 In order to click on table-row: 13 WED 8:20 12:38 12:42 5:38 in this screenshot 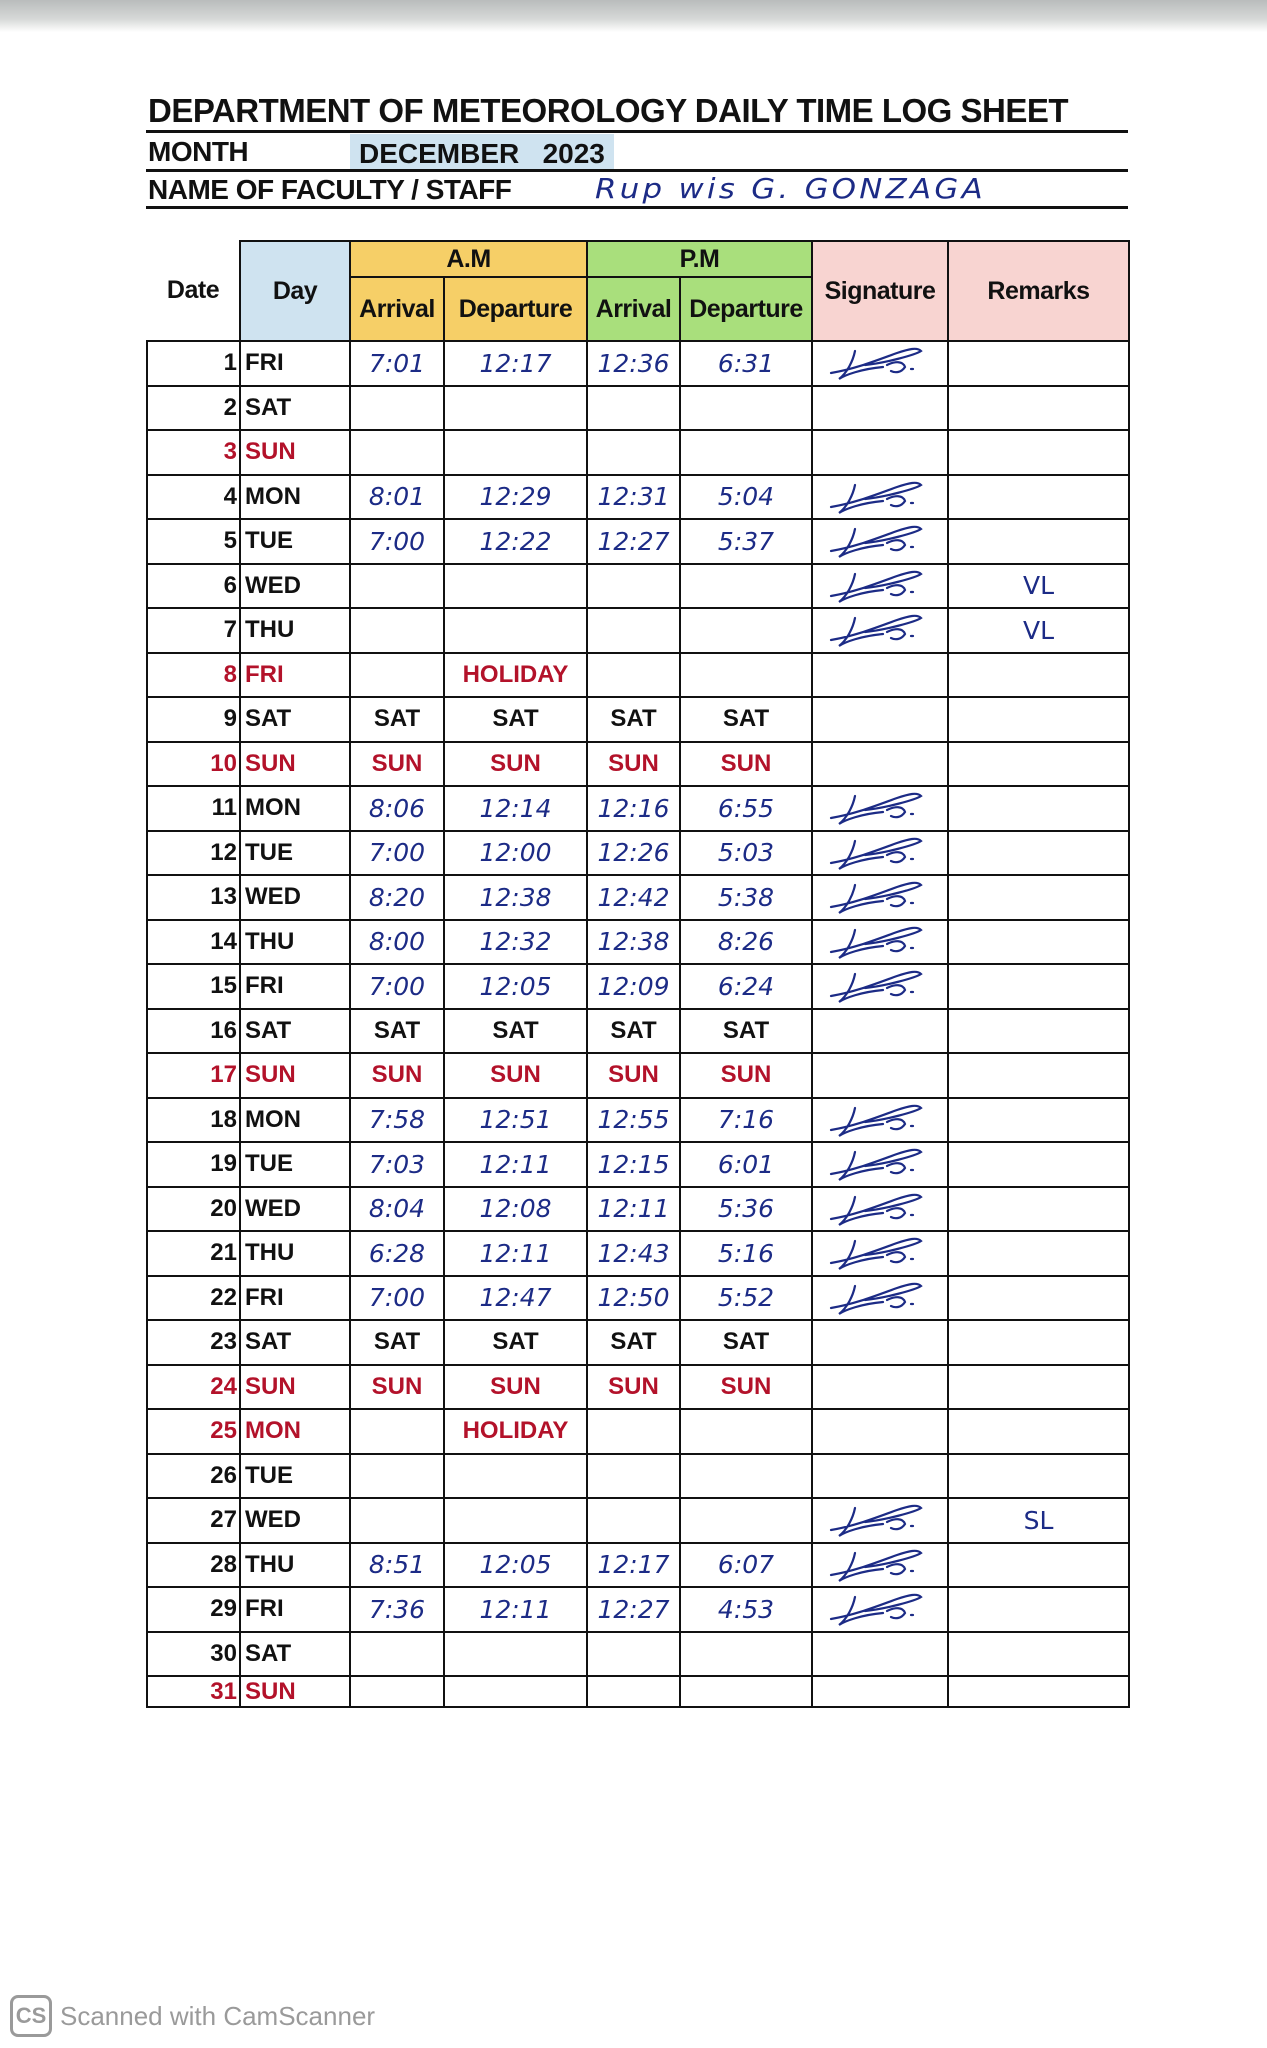, I will do `click(638, 897)`.